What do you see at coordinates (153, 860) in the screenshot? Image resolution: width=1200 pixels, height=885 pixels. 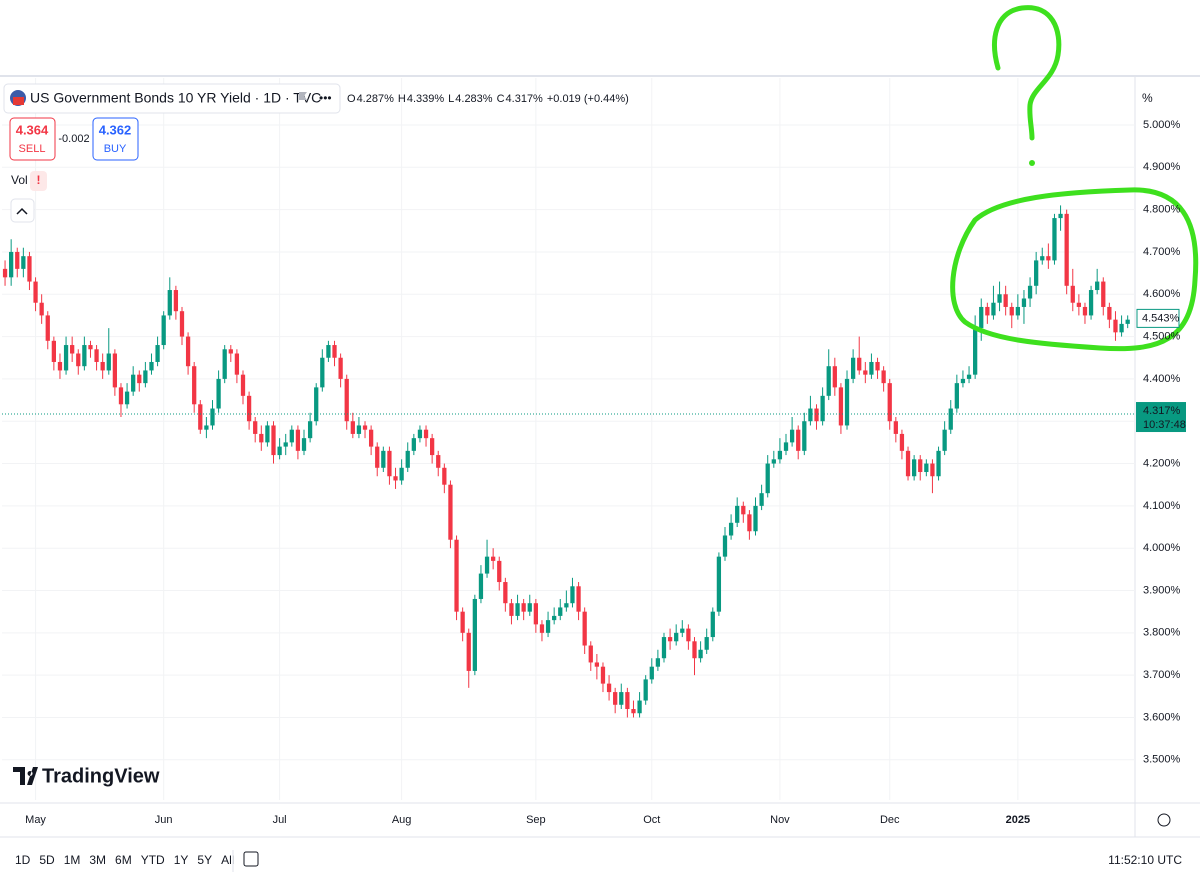 I see `range-button: YTD` at bounding box center [153, 860].